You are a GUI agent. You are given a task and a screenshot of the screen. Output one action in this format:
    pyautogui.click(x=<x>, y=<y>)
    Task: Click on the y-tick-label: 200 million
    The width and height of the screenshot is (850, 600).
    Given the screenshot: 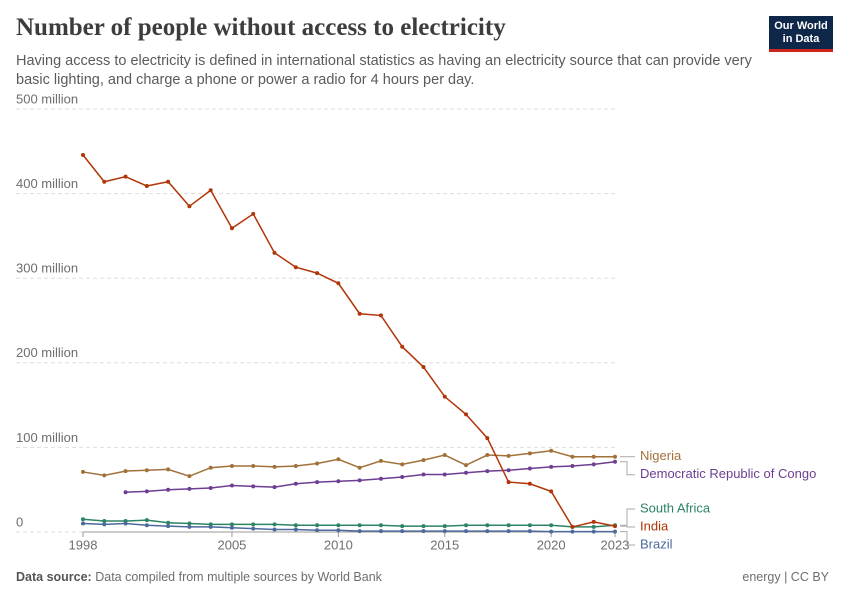 What is the action you would take?
    pyautogui.click(x=47, y=352)
    